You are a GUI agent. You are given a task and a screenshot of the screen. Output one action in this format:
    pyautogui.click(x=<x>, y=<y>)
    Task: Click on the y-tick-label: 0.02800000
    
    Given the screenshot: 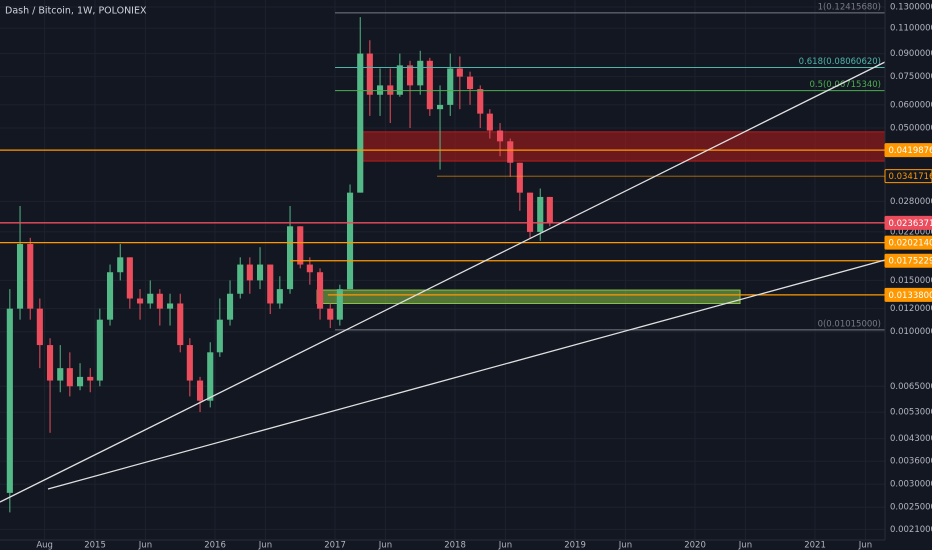 What is the action you would take?
    pyautogui.click(x=911, y=202)
    